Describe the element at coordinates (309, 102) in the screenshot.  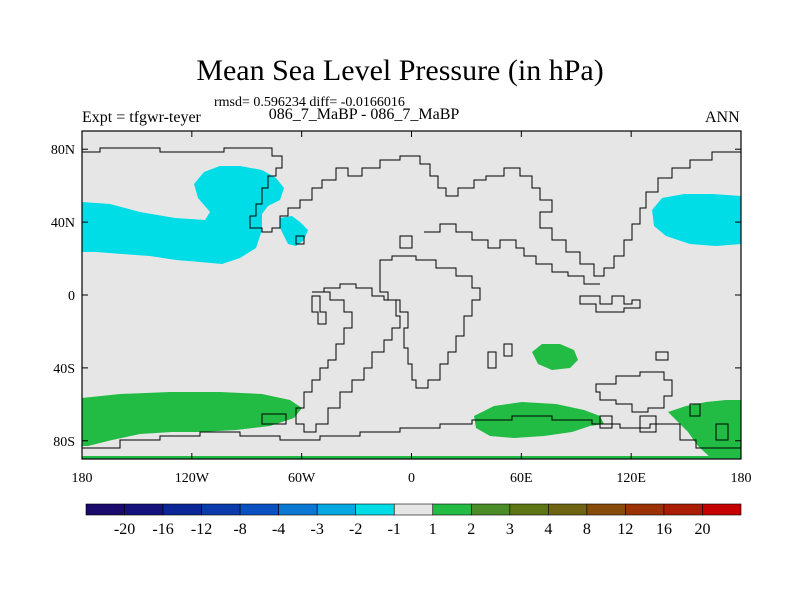
I see `stats-text: rmsd= 0.596234 diff= -0.0166016` at that location.